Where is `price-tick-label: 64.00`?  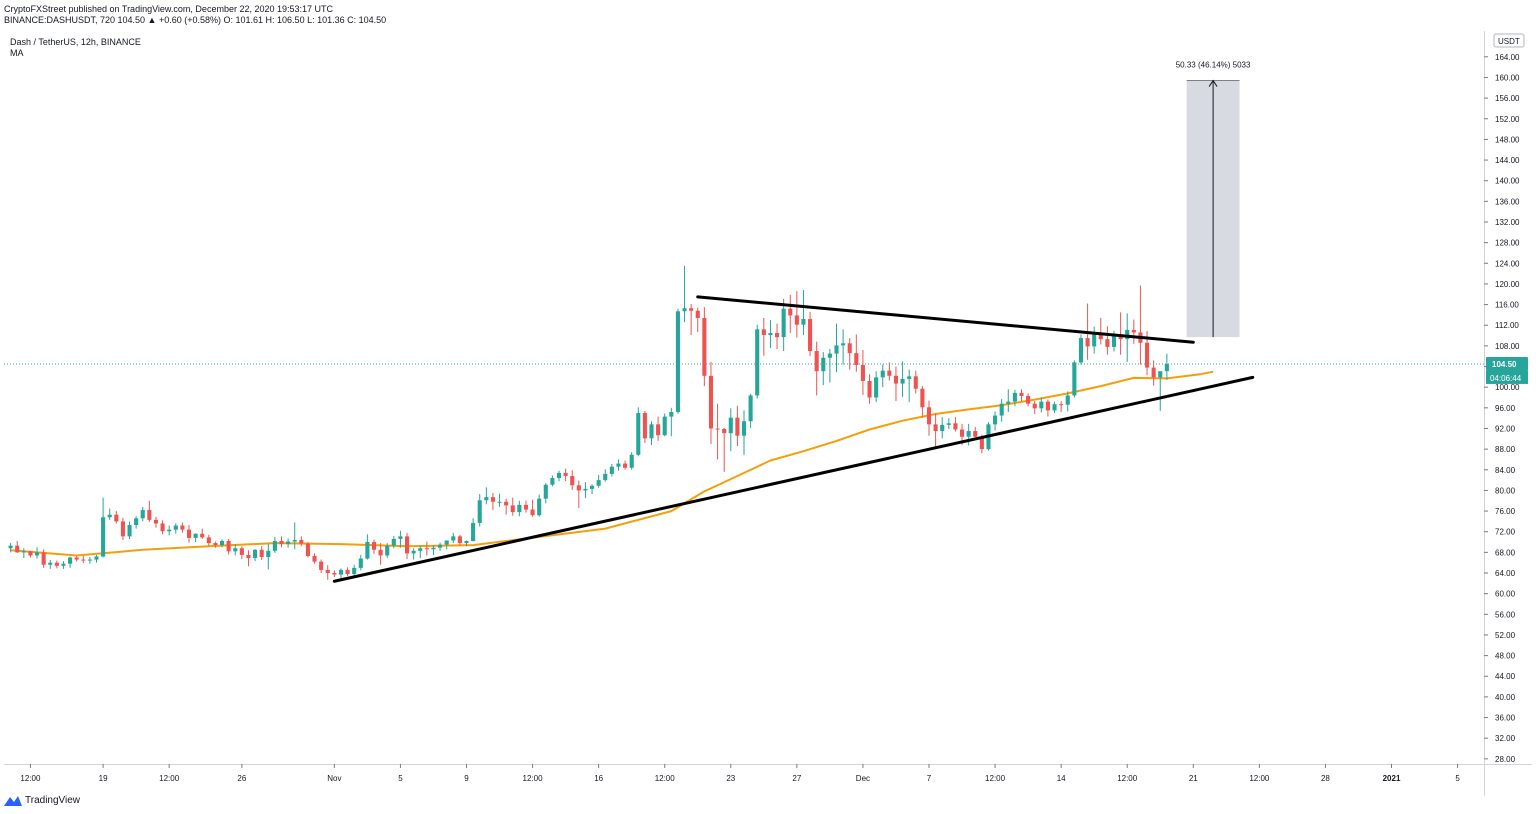 price-tick-label: 64.00 is located at coordinates (1505, 573).